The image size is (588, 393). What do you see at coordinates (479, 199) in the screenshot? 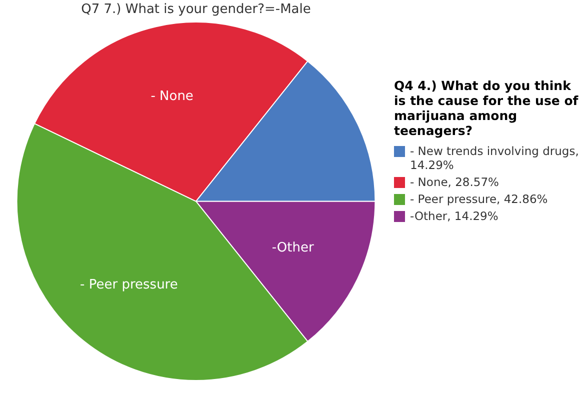
I see `legend-label: - Peer pressure, 42.86%` at bounding box center [479, 199].